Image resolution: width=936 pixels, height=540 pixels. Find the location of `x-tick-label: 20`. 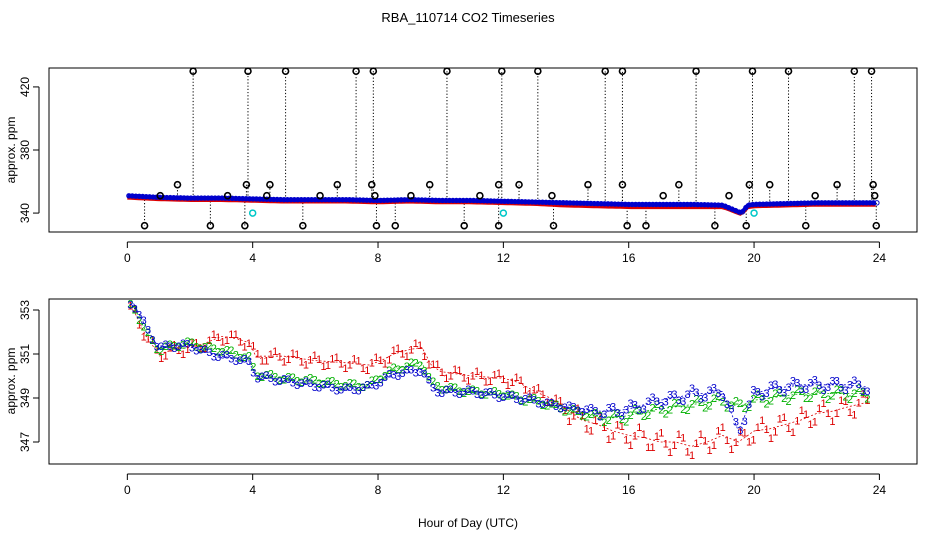

x-tick-label: 20 is located at coordinates (754, 490).